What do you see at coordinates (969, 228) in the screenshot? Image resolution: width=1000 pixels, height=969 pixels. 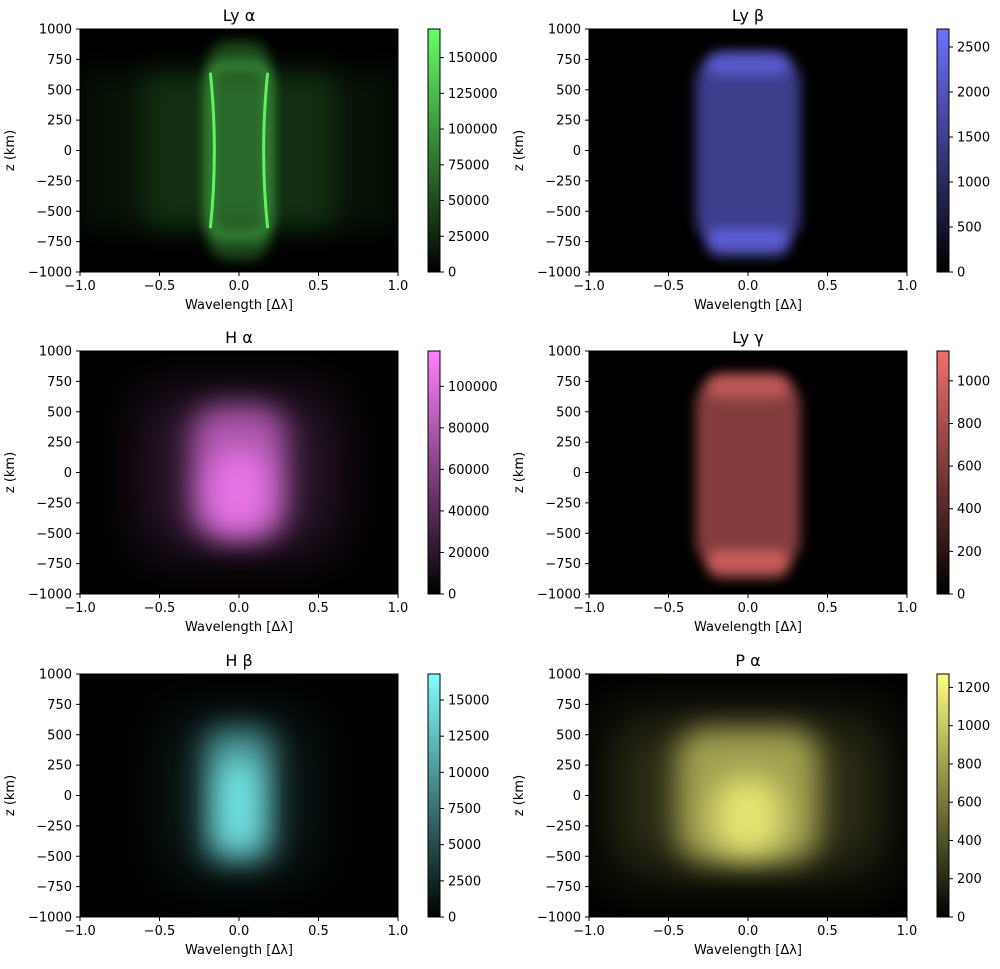 I see `colorbar-tick-label: 500` at bounding box center [969, 228].